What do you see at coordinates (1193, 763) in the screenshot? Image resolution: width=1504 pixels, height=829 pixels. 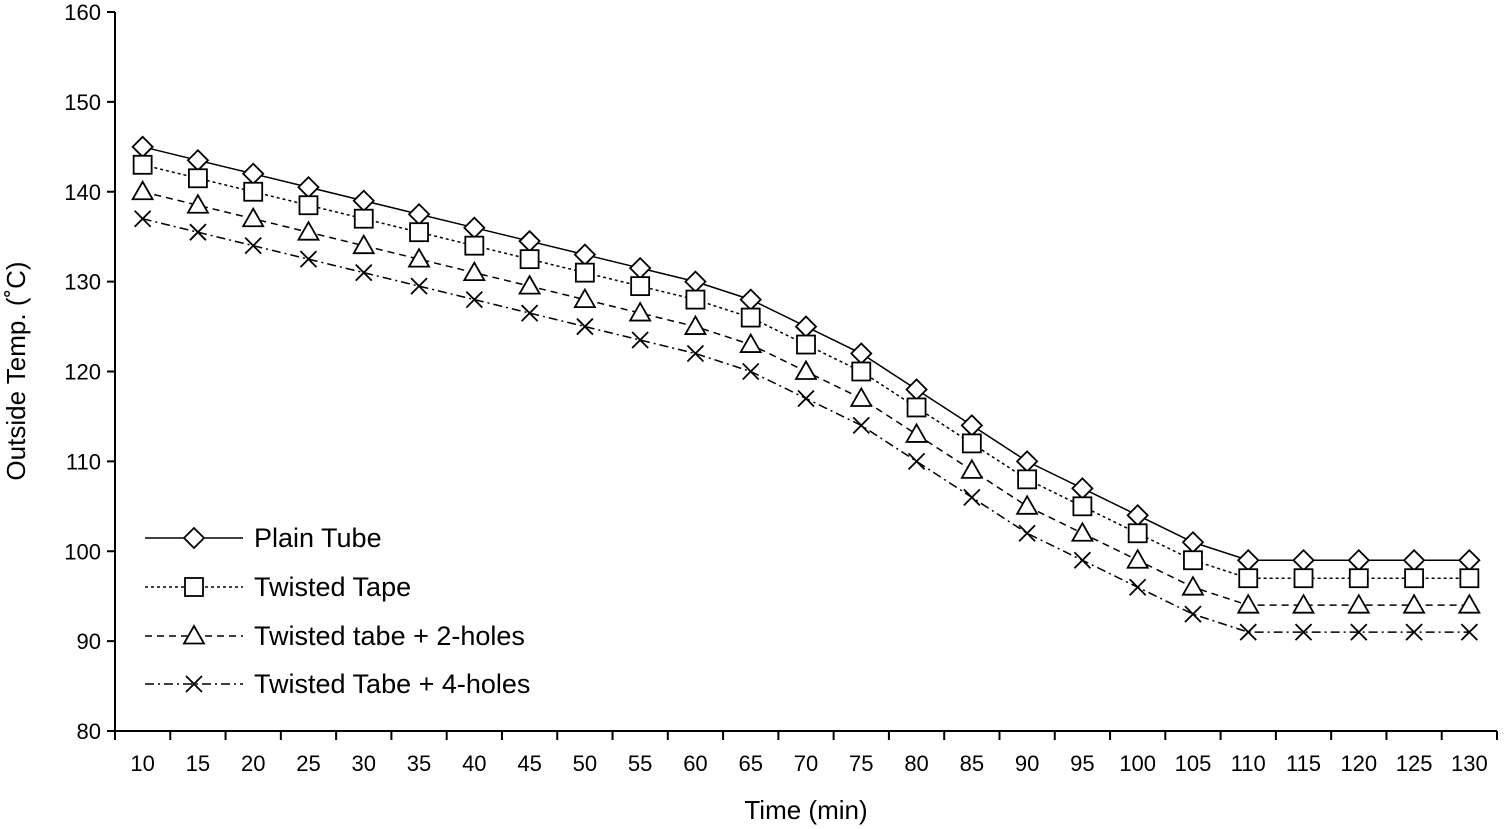 I see `x-tick-label: 105` at bounding box center [1193, 763].